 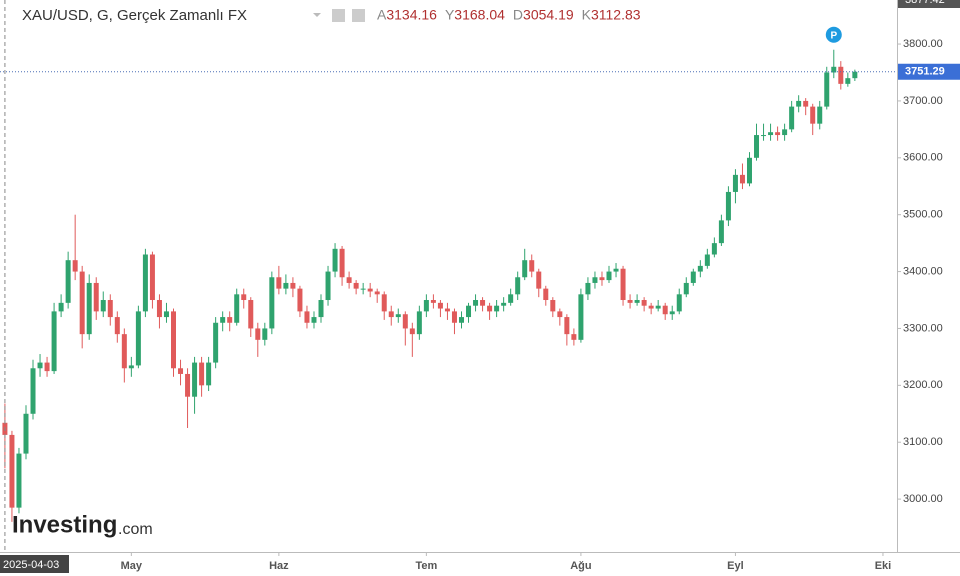 I want to click on y-tick-label: 3800.00, so click(x=923, y=44).